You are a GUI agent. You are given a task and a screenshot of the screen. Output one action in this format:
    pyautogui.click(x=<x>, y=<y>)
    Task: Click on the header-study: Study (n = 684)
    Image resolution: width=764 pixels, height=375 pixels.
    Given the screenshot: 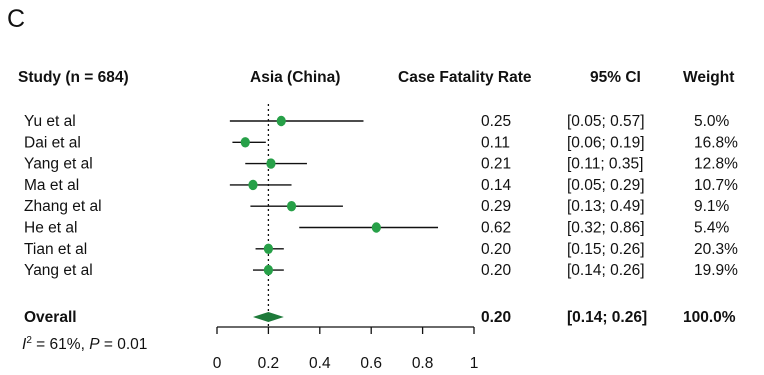 What is the action you would take?
    pyautogui.click(x=73, y=77)
    